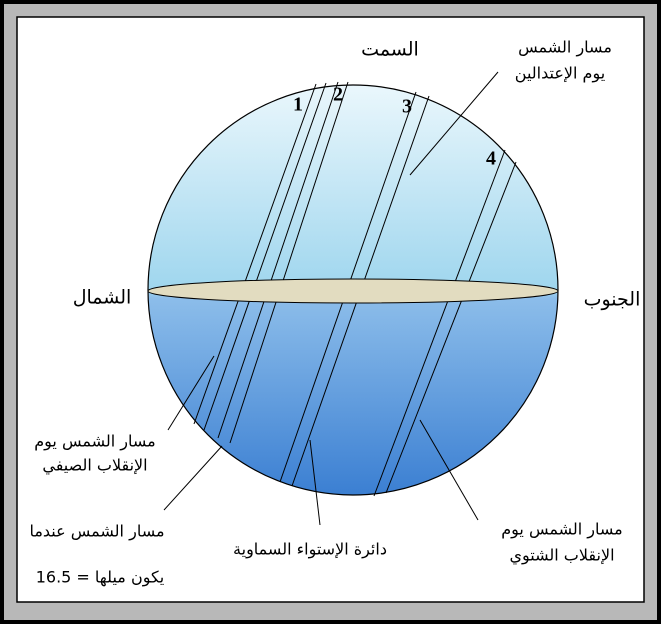  What do you see at coordinates (407, 107) in the screenshot?
I see `path-number: 3` at bounding box center [407, 107].